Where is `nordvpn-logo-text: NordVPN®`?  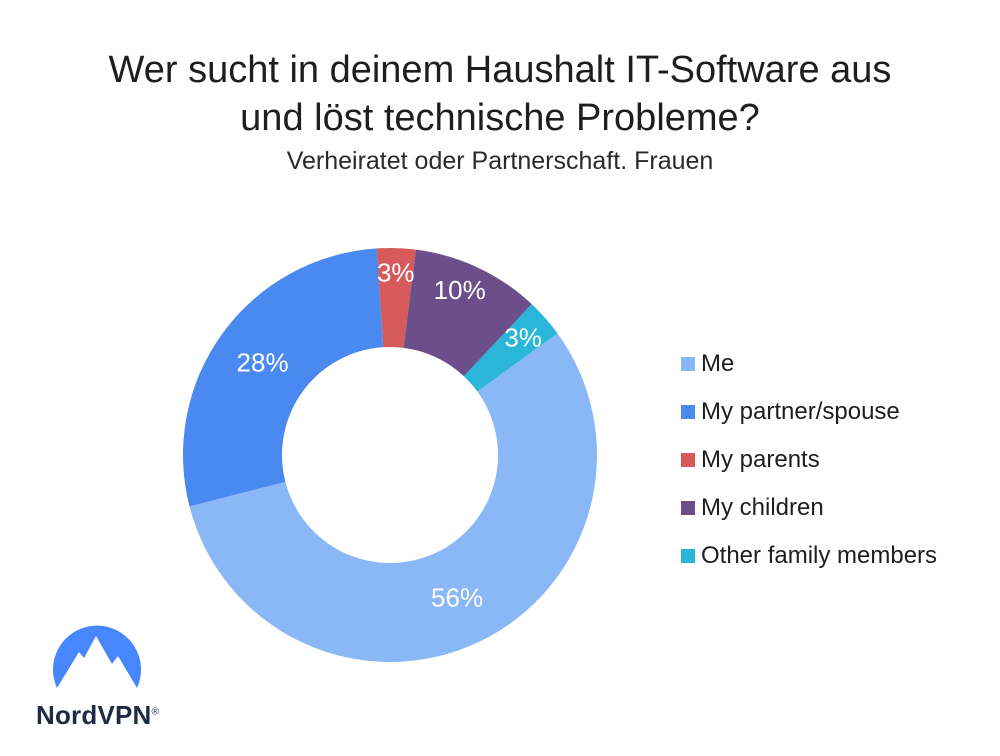
nordvpn-logo-text: NordVPN® is located at coordinates (97, 715).